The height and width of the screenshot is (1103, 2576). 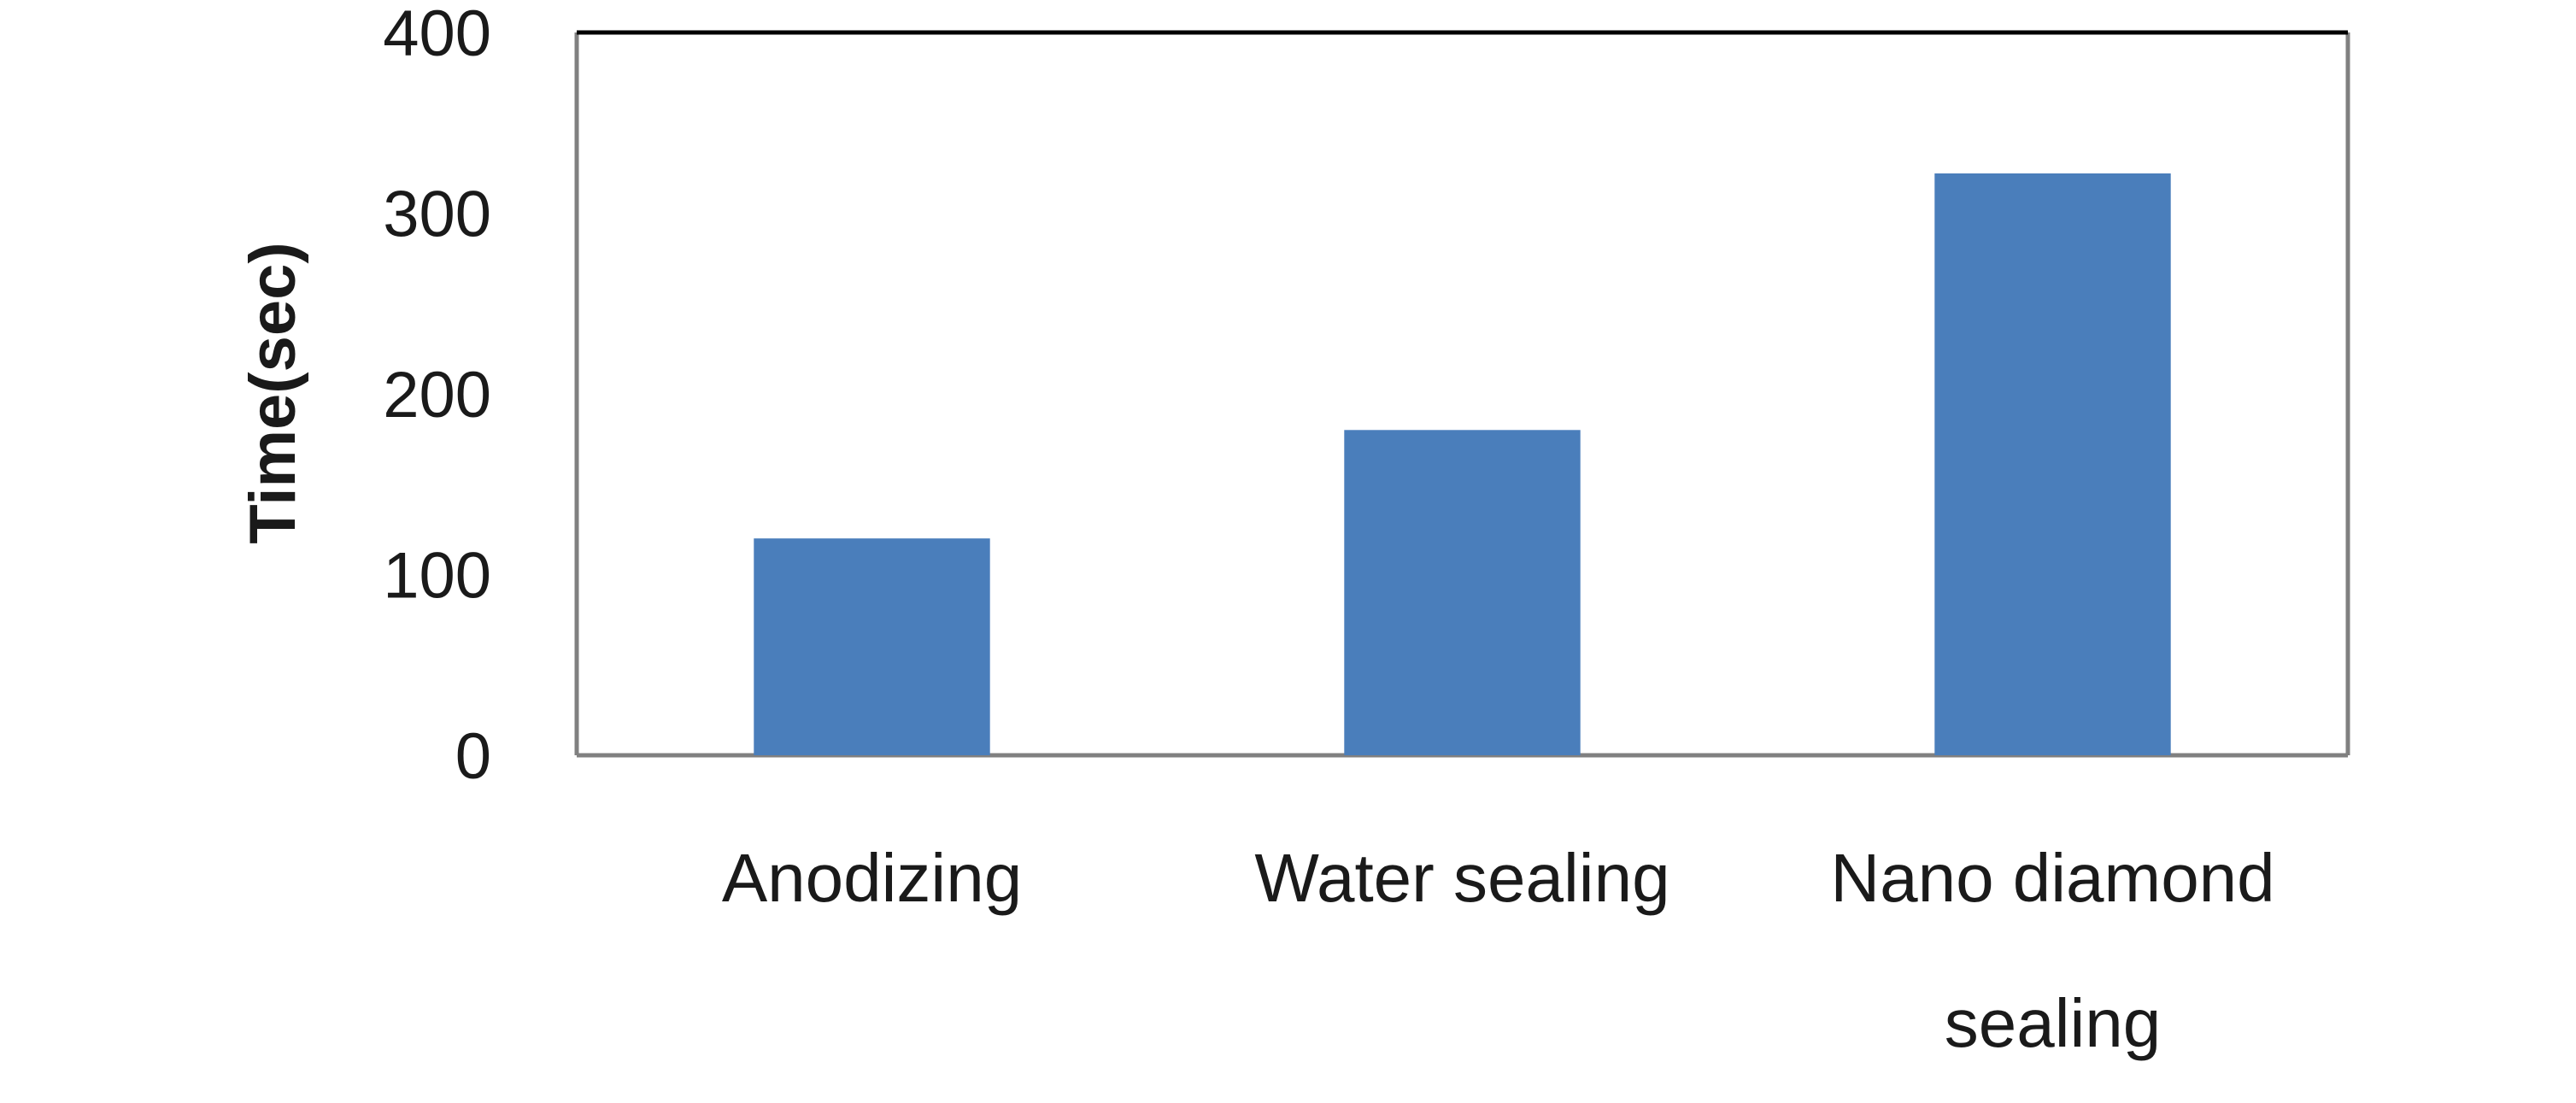 What do you see at coordinates (1461, 878) in the screenshot?
I see `x-tick-label: Water sealing` at bounding box center [1461, 878].